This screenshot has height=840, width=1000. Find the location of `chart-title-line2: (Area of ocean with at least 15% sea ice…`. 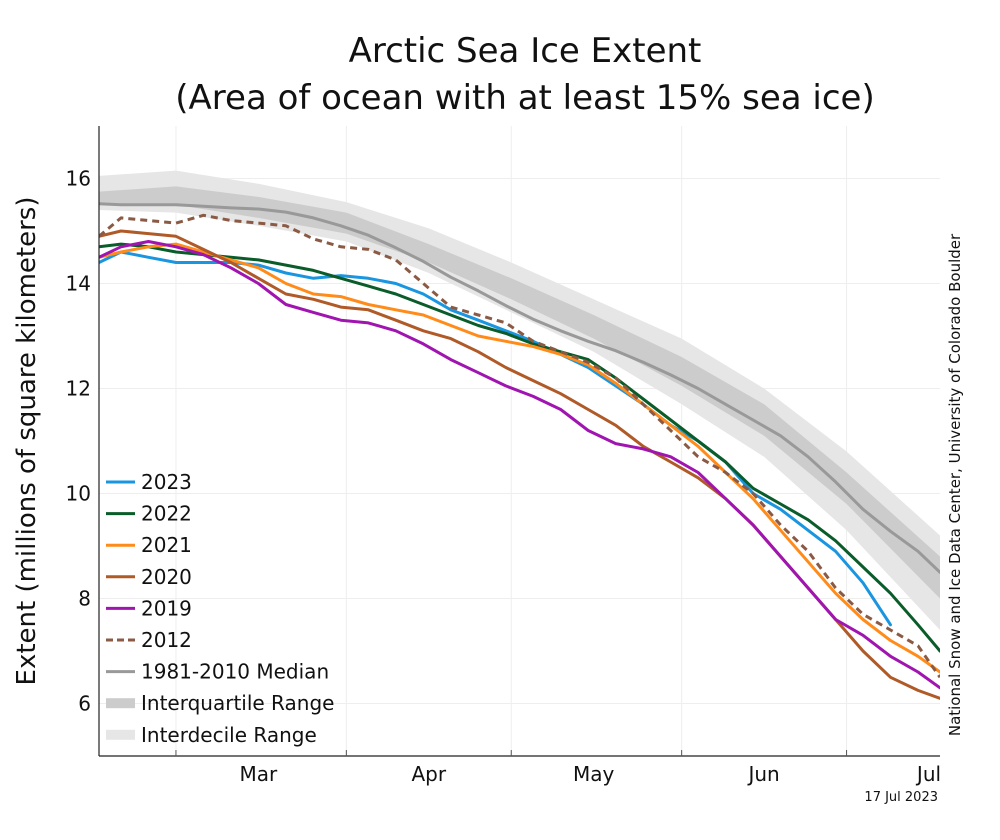

chart-title-line2: (Area of ocean with at least 15% sea ice… is located at coordinates (524, 98).